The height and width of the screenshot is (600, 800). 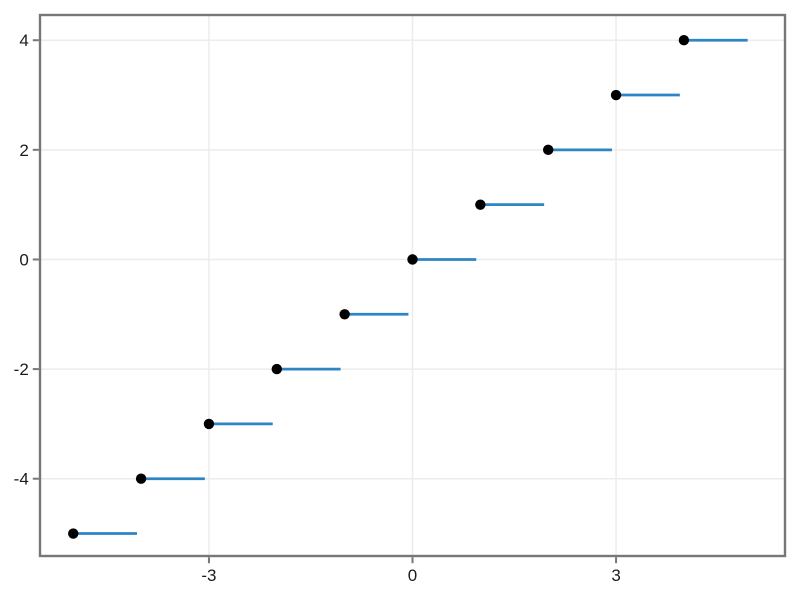 I want to click on x-tick-label: 3, so click(x=615, y=575).